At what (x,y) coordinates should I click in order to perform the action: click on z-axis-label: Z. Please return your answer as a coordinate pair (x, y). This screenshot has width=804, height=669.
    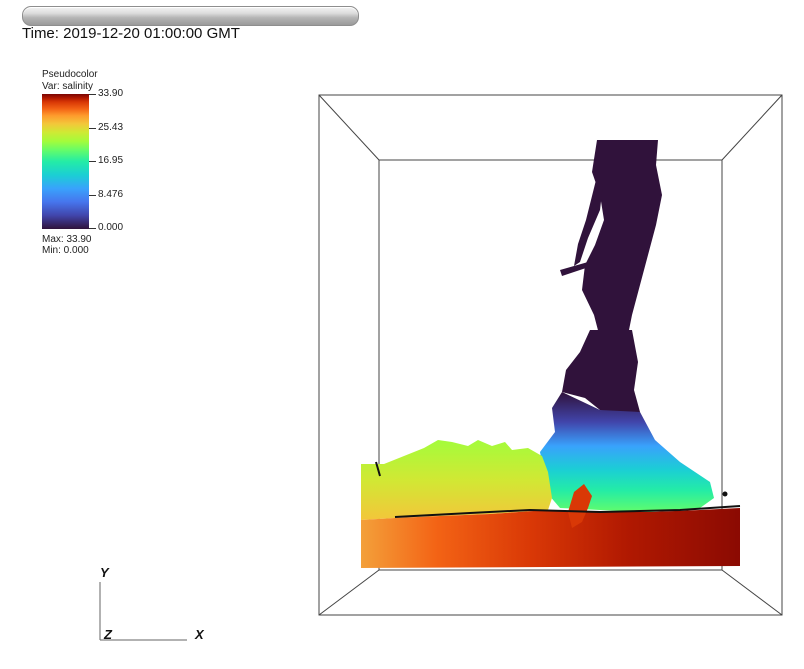
    Looking at the image, I should click on (108, 634).